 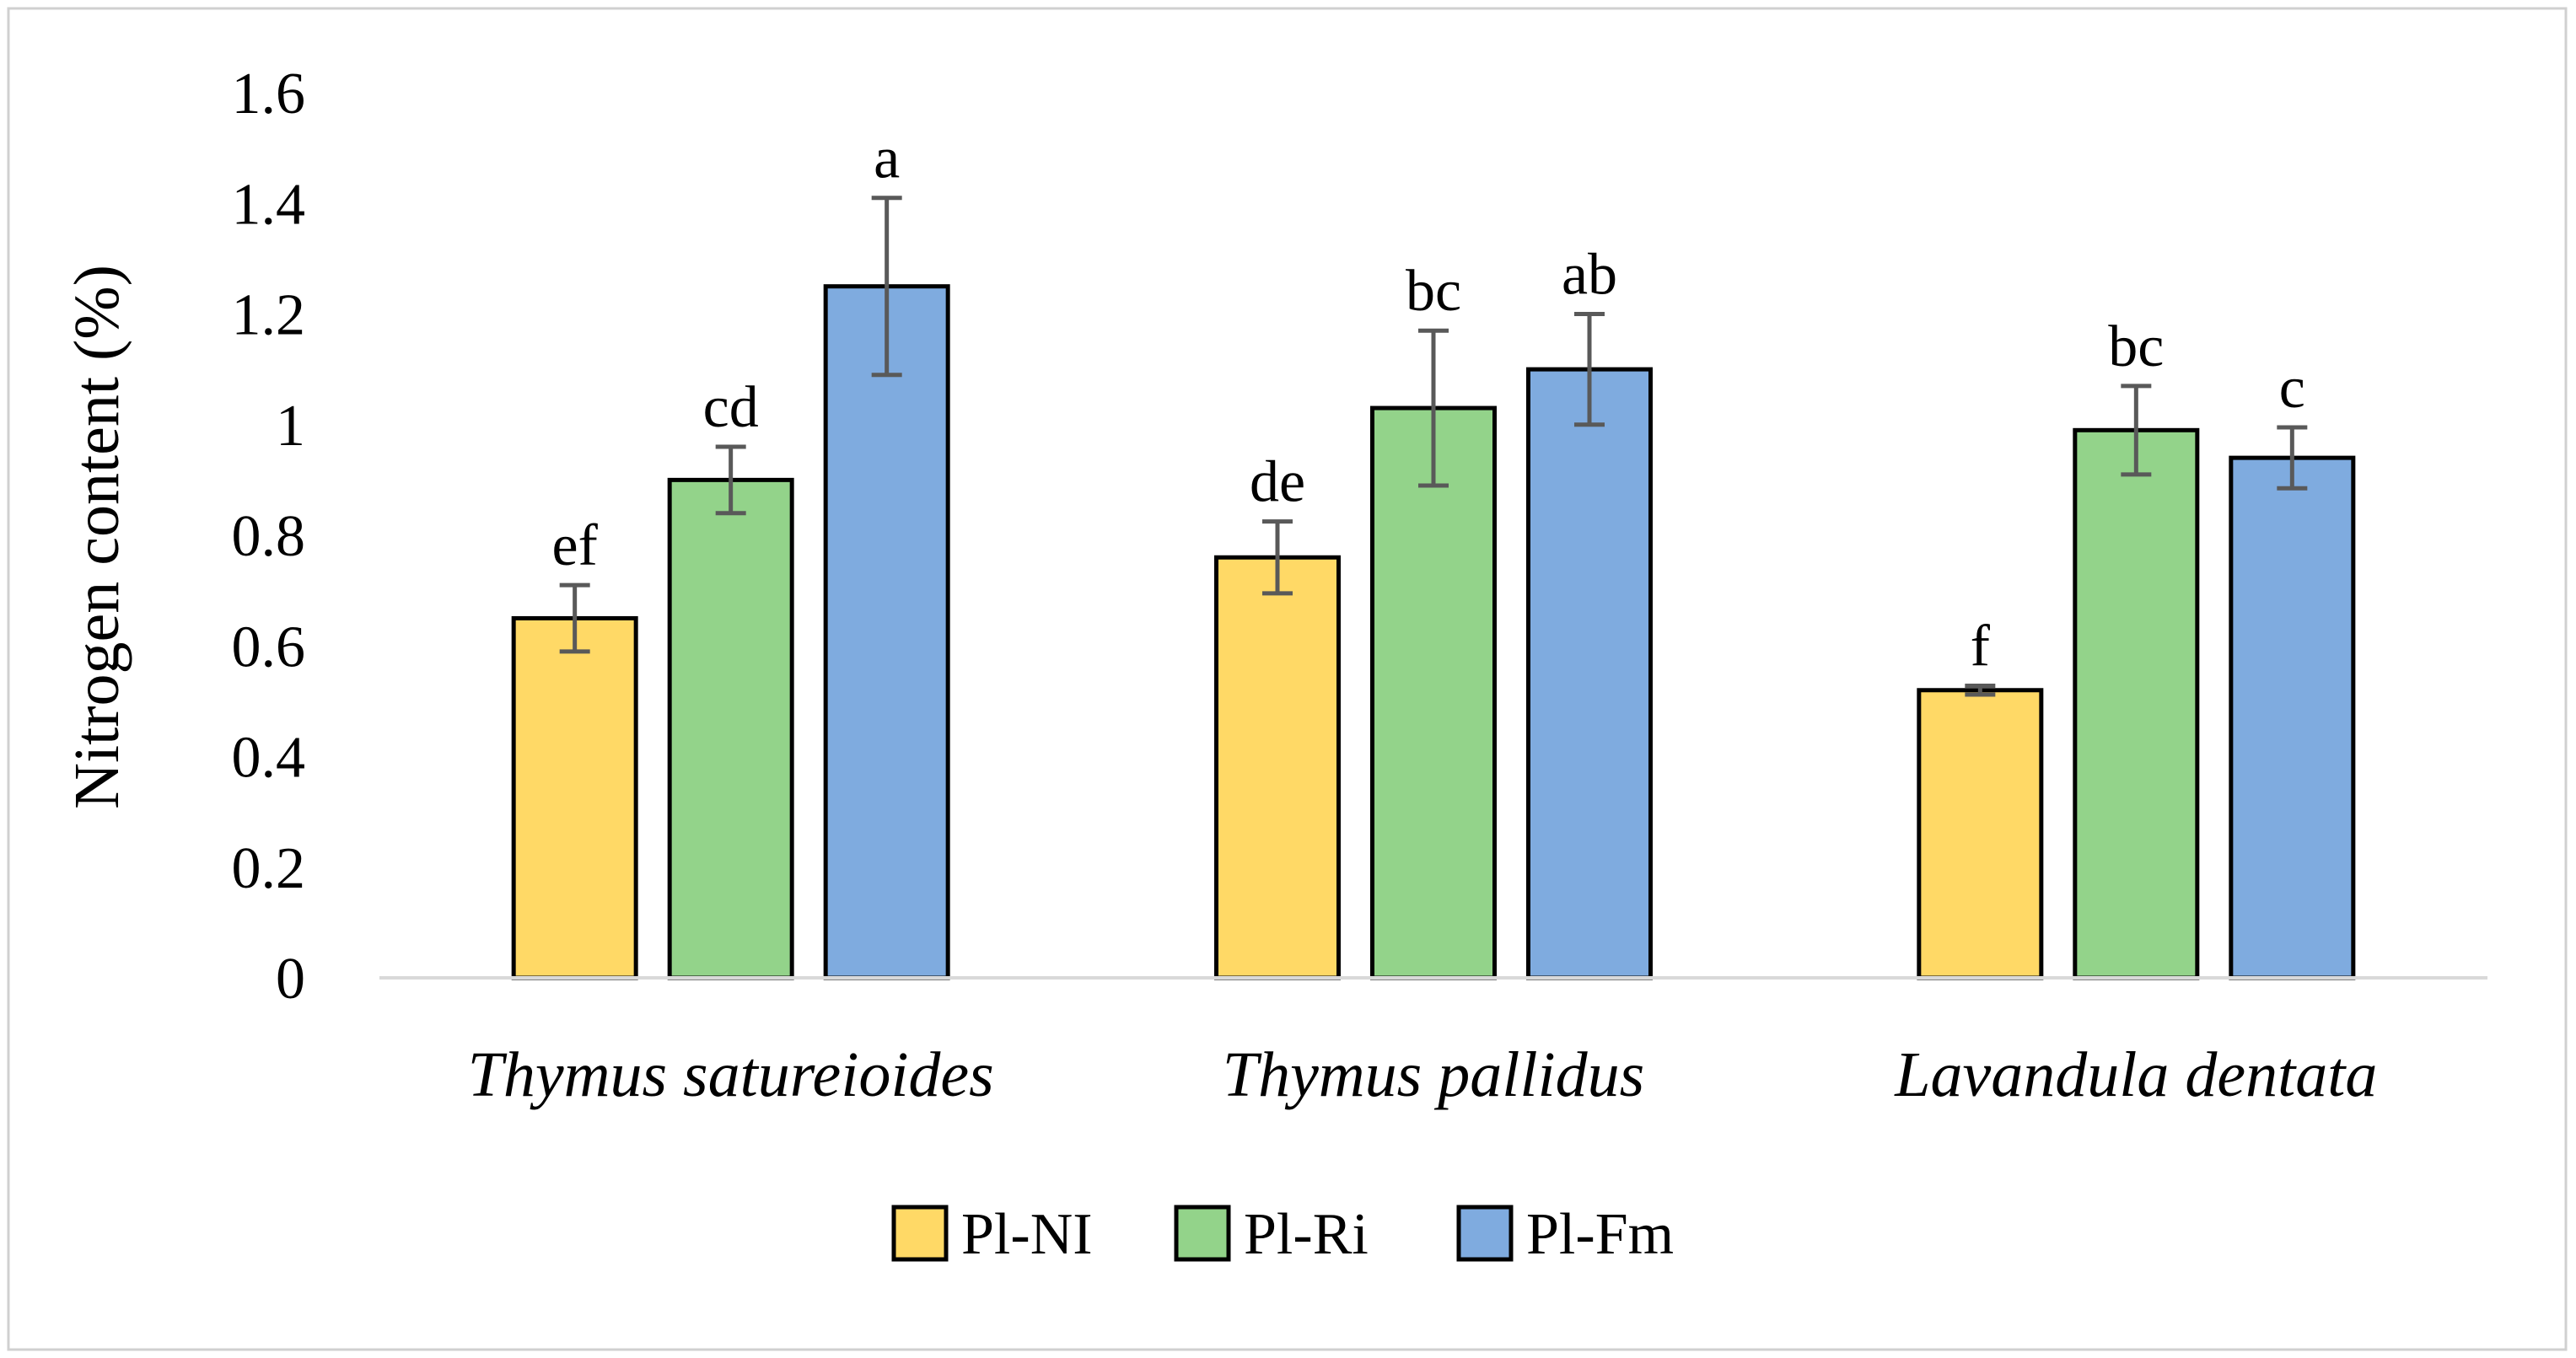 What do you see at coordinates (1589, 673) in the screenshot?
I see `bar-pl-fm-thymus-pallidus` at bounding box center [1589, 673].